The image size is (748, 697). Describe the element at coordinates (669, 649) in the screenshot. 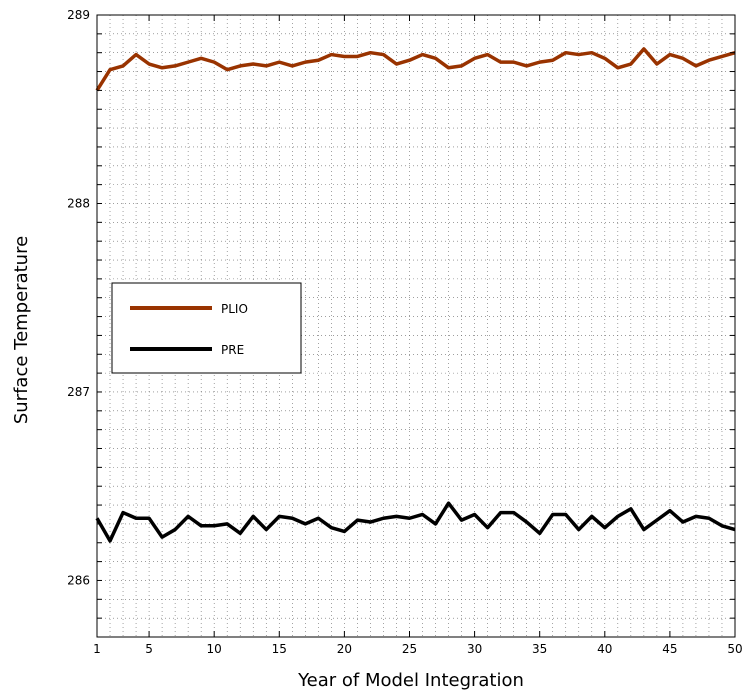

I see `x-tick-label: 45` at that location.